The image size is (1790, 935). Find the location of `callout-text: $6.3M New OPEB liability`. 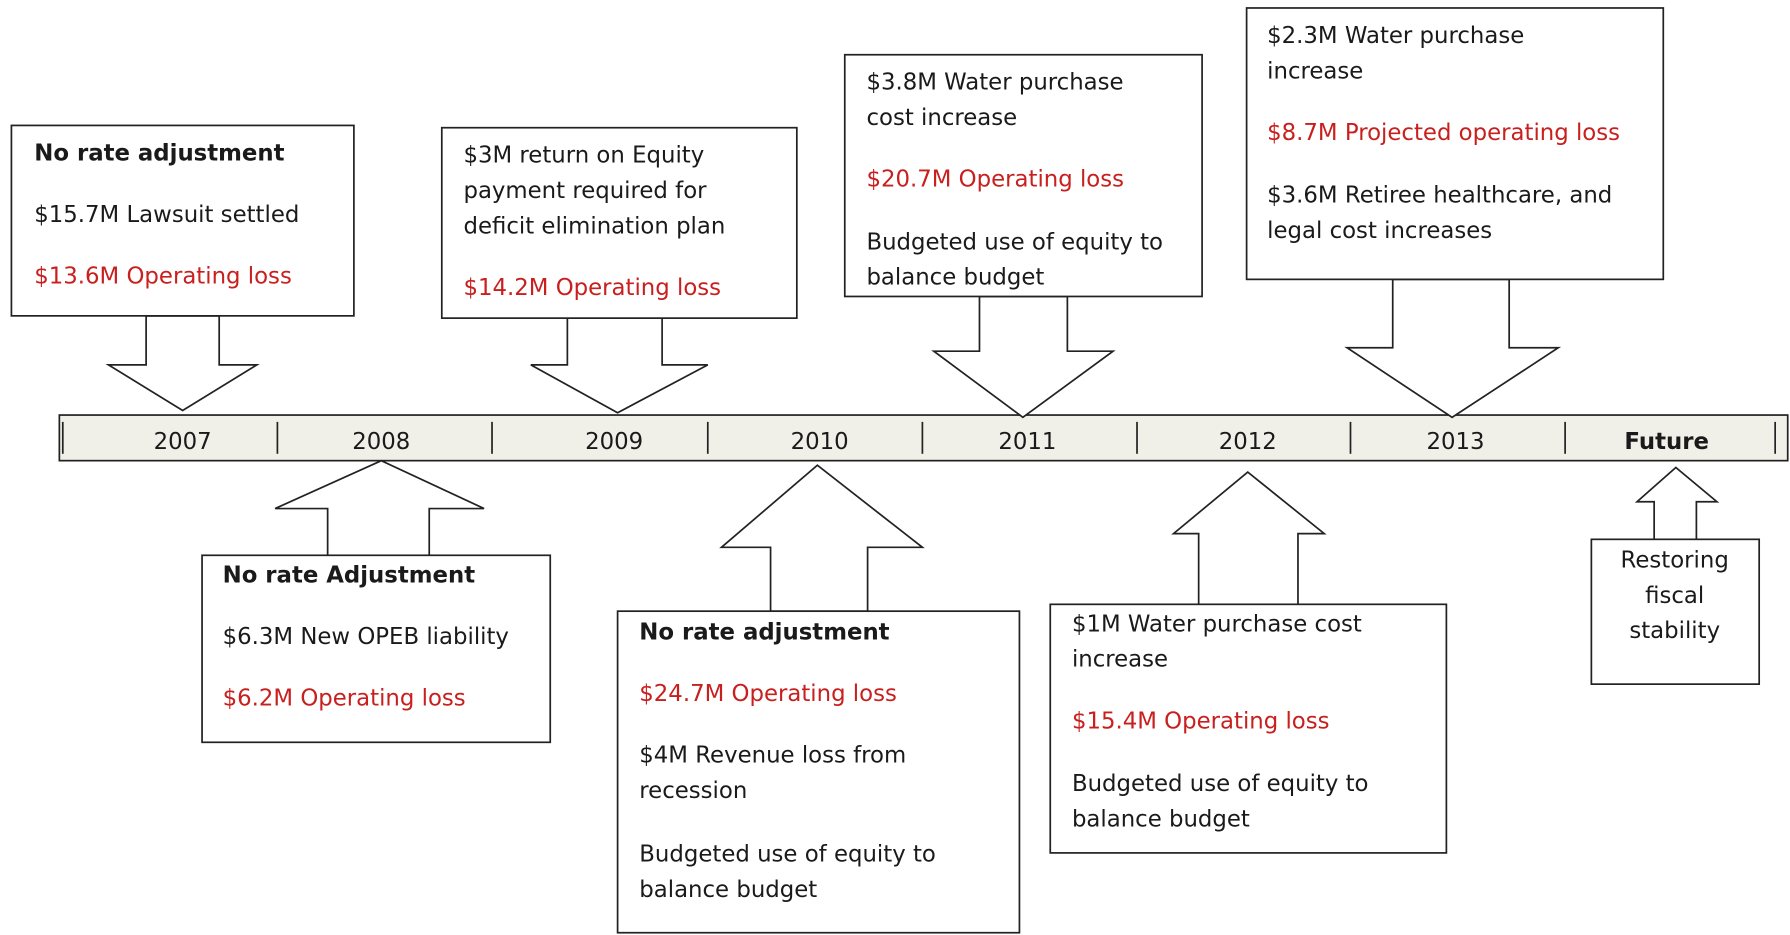

callout-text: $6.3M New OPEB liability is located at coordinates (366, 637).